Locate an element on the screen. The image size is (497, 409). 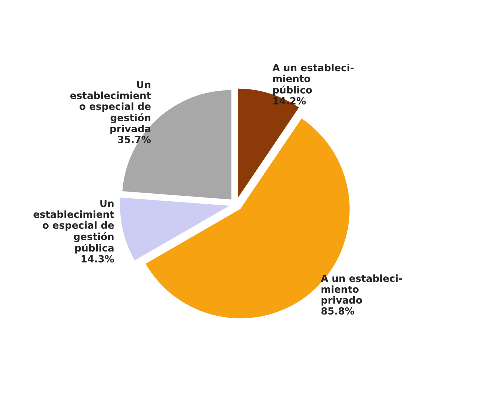
slice-label: A un estableci- miento público is located at coordinates (313, 80).